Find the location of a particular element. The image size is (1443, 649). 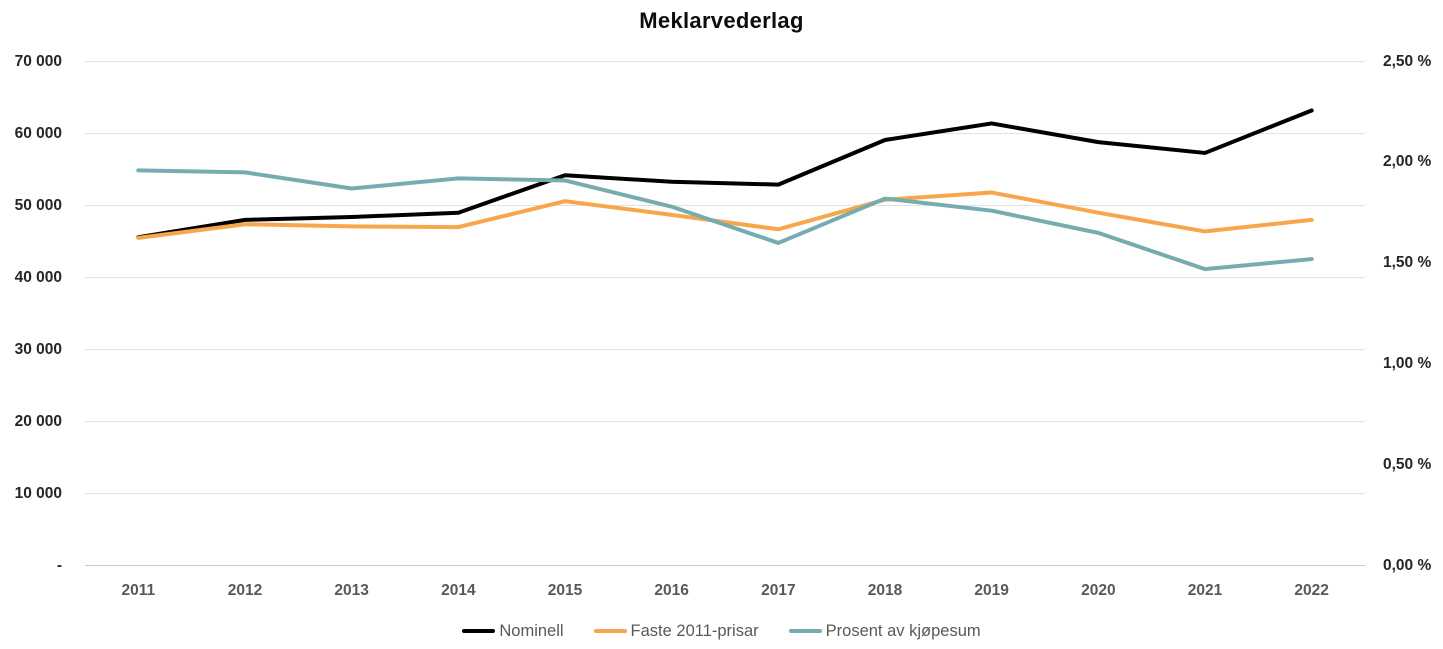

left-axis-tick-label: 70 000 is located at coordinates (38, 61).